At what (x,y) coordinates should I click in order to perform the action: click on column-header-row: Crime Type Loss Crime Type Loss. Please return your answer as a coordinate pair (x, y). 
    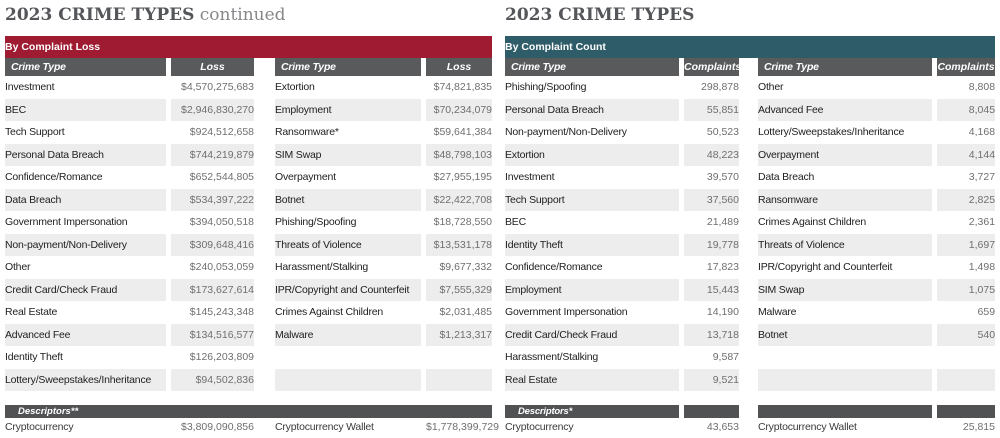
    Looking at the image, I should click on (249, 67).